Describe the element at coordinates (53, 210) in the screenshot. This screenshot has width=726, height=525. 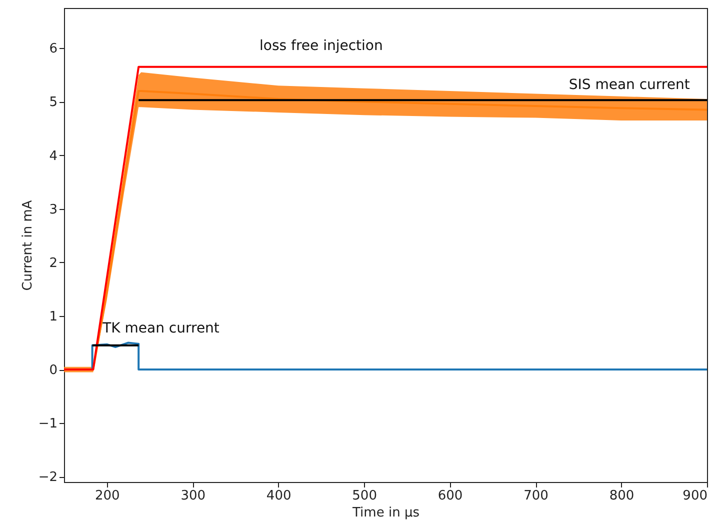
I see `y-tick-label: 3` at that location.